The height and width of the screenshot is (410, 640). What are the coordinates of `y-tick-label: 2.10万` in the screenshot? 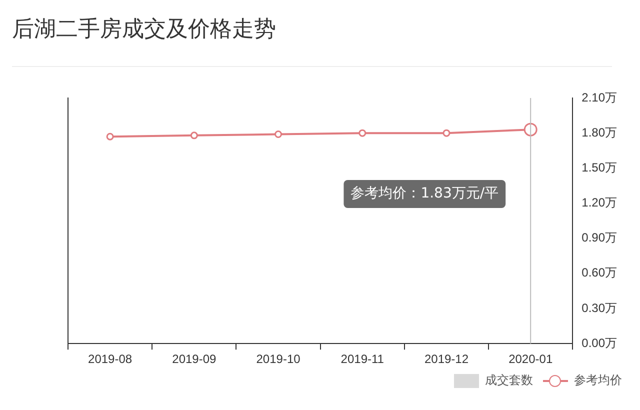 It's located at (600, 97).